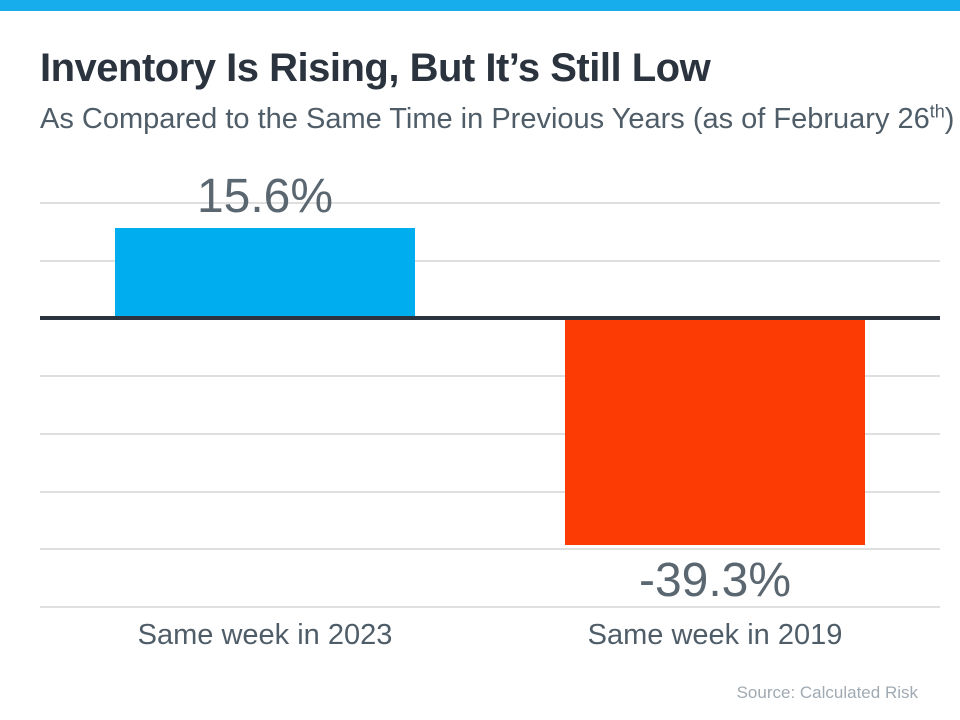  I want to click on gridline--40, so click(490, 549).